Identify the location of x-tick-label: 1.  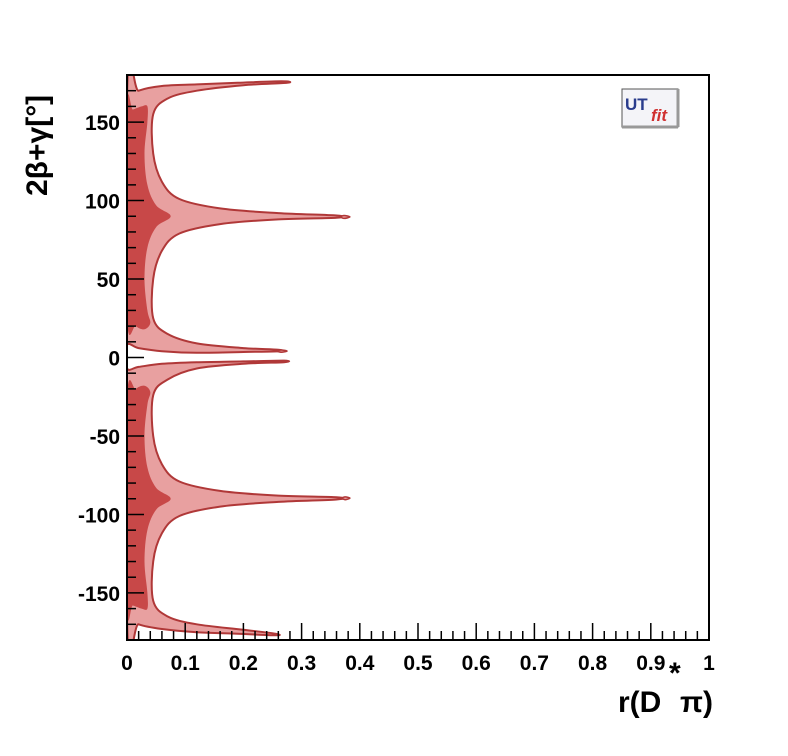
(709, 663).